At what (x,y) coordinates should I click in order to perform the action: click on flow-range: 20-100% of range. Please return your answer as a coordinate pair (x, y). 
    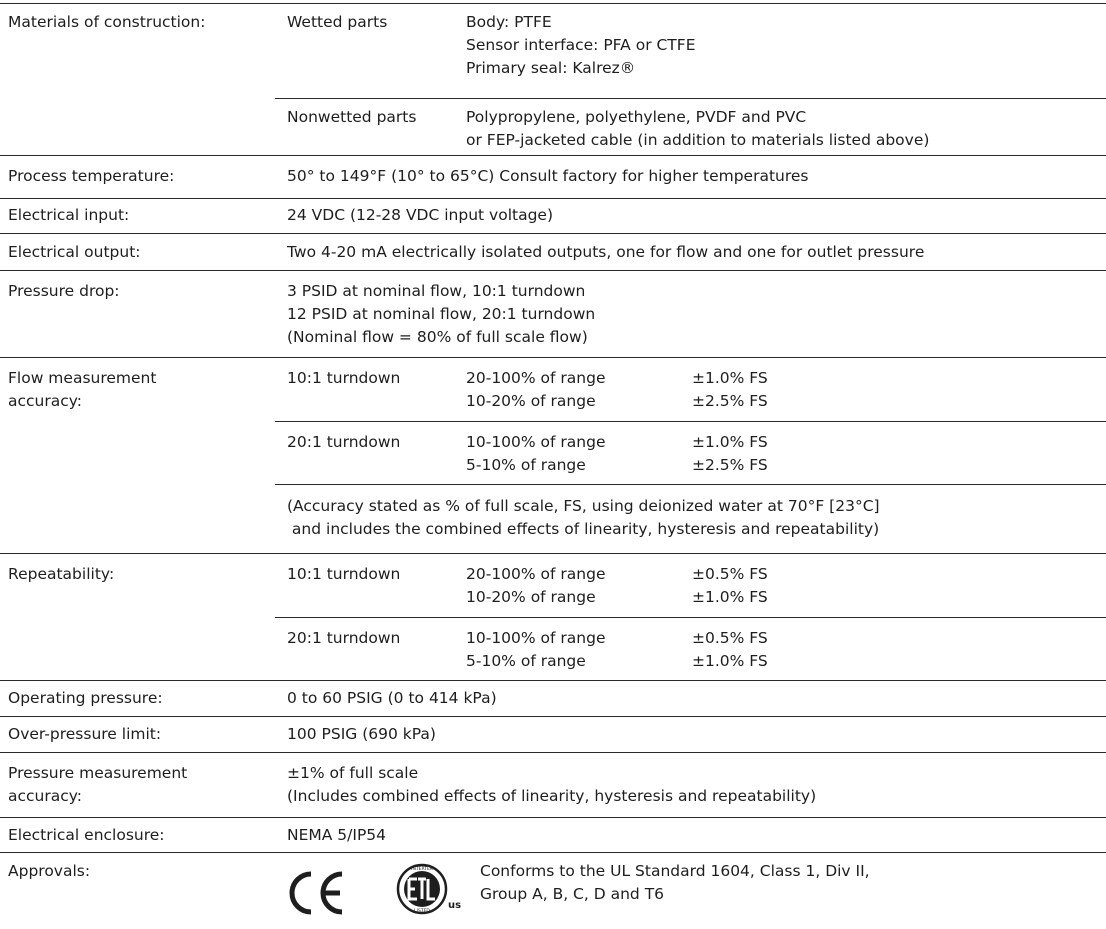
    Looking at the image, I should click on (536, 378).